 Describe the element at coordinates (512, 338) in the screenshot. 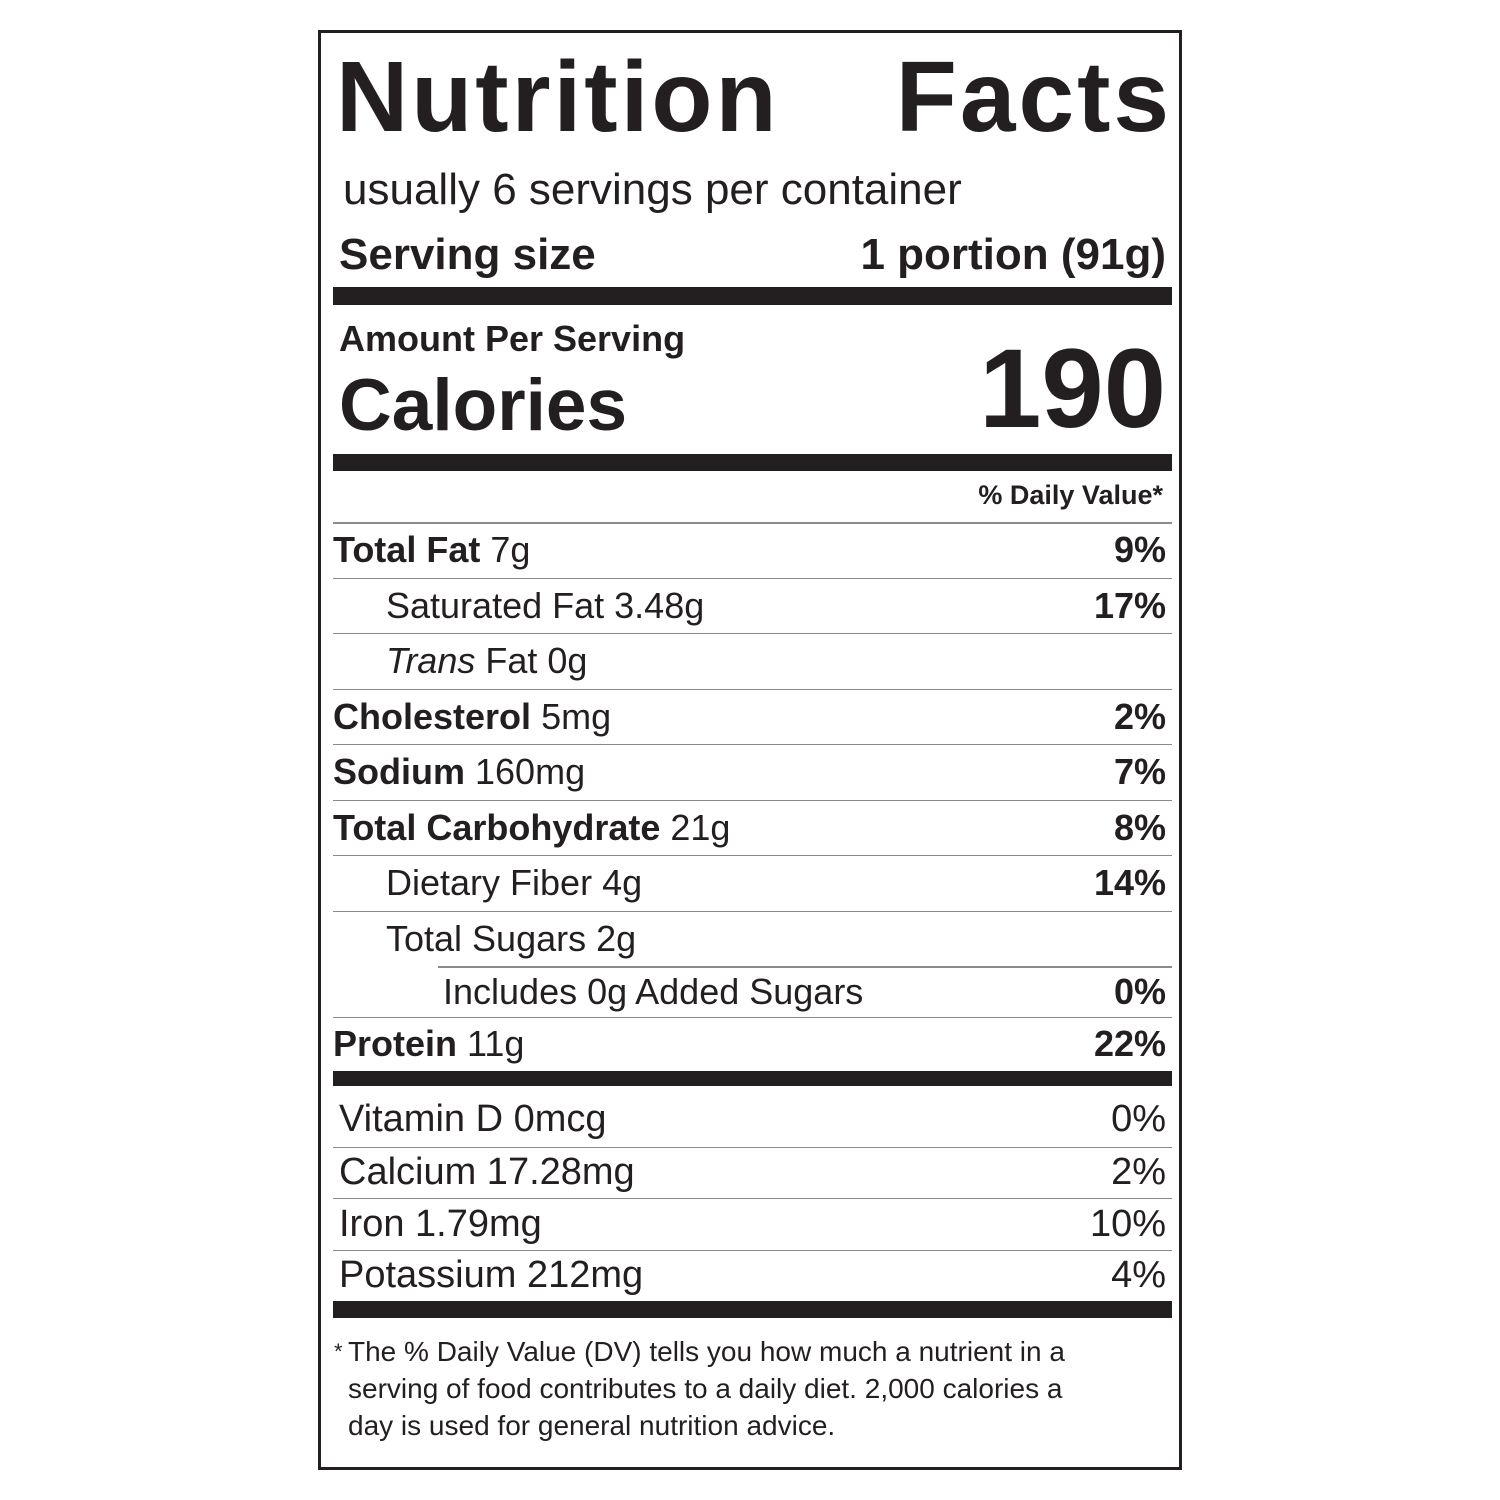

I see `amount-per-serving: Amount Per Serving` at that location.